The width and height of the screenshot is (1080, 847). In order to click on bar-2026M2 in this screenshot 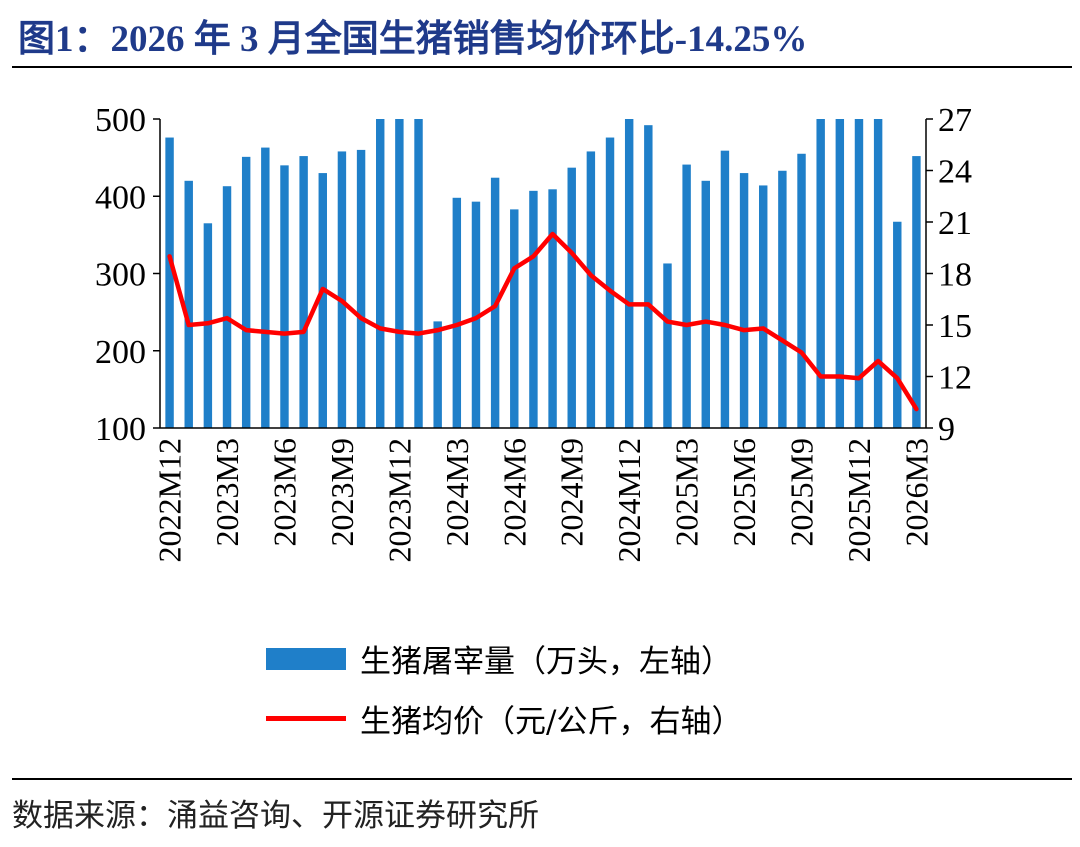, I will do `click(897, 324)`.